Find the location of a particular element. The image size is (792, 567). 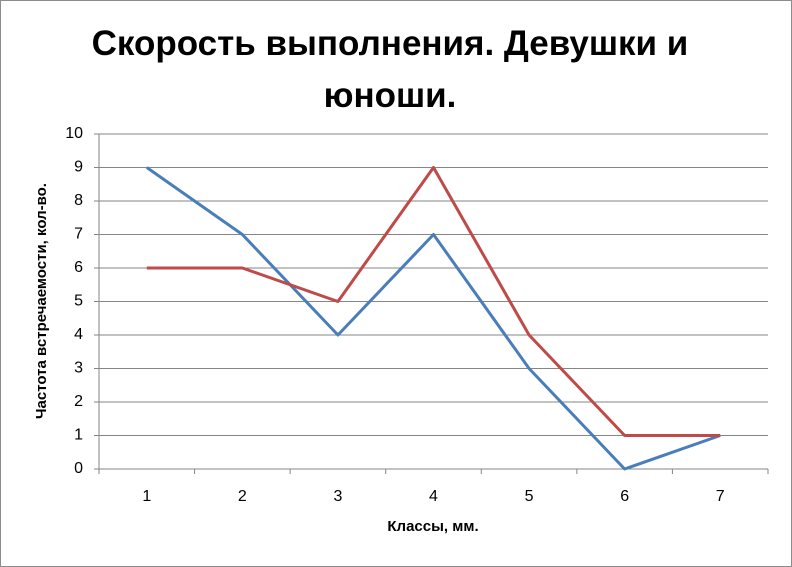

y-tick-label: 10 is located at coordinates (74, 133).